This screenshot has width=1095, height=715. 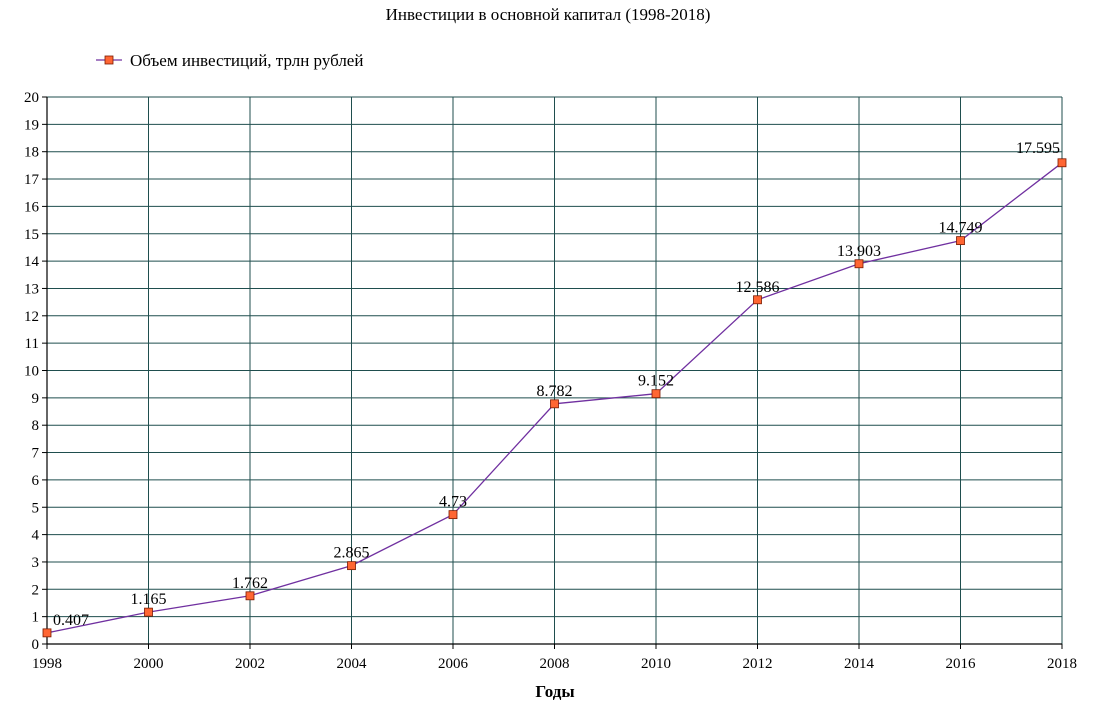 What do you see at coordinates (149, 599) in the screenshot?
I see `data-label: 1.165` at bounding box center [149, 599].